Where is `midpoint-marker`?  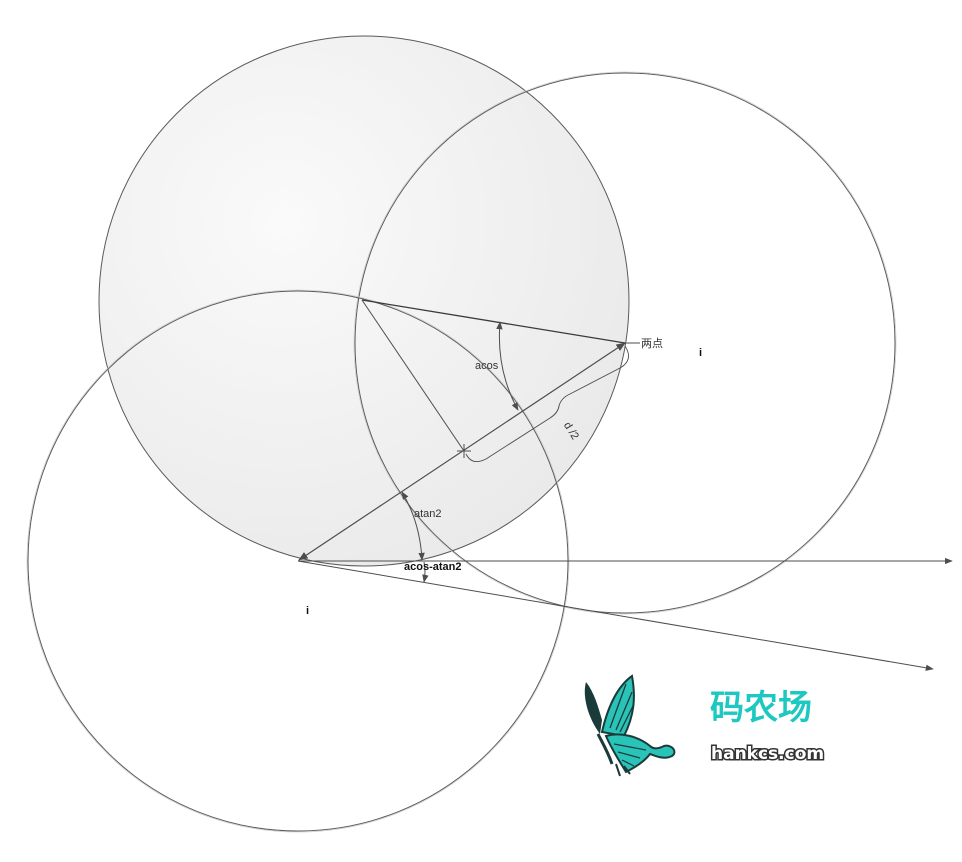
midpoint-marker is located at coordinates (464, 451).